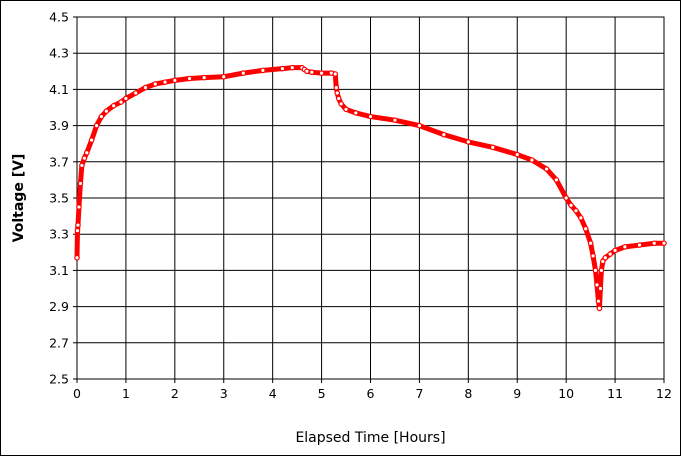 The image size is (681, 456). Describe the element at coordinates (19, 198) in the screenshot. I see `y-axis-title: Voltage [V]` at that location.